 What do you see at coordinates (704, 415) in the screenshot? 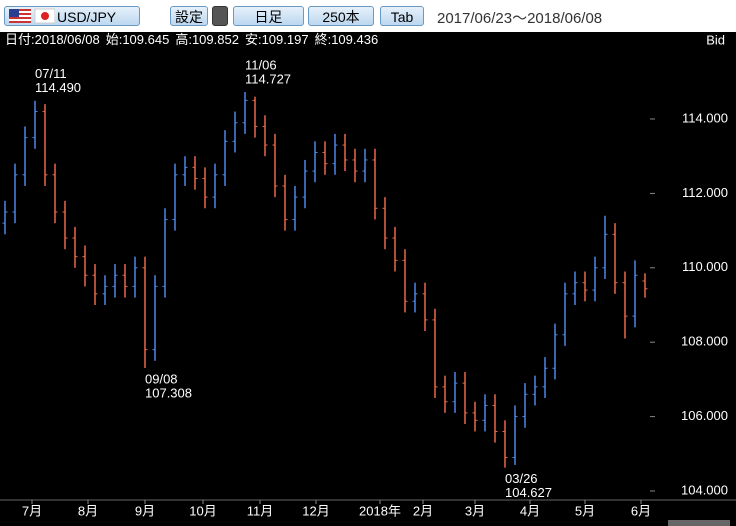
I see `y-tick-label: 106.000` at bounding box center [704, 415].